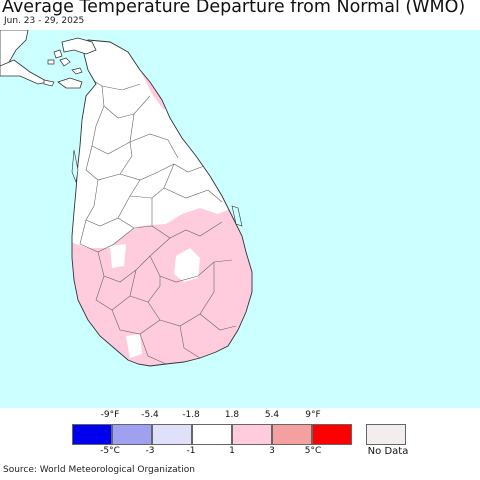 Image resolution: width=480 pixels, height=480 pixels. Describe the element at coordinates (191, 451) in the screenshot. I see `legend-celsius-tick: -1` at that location.